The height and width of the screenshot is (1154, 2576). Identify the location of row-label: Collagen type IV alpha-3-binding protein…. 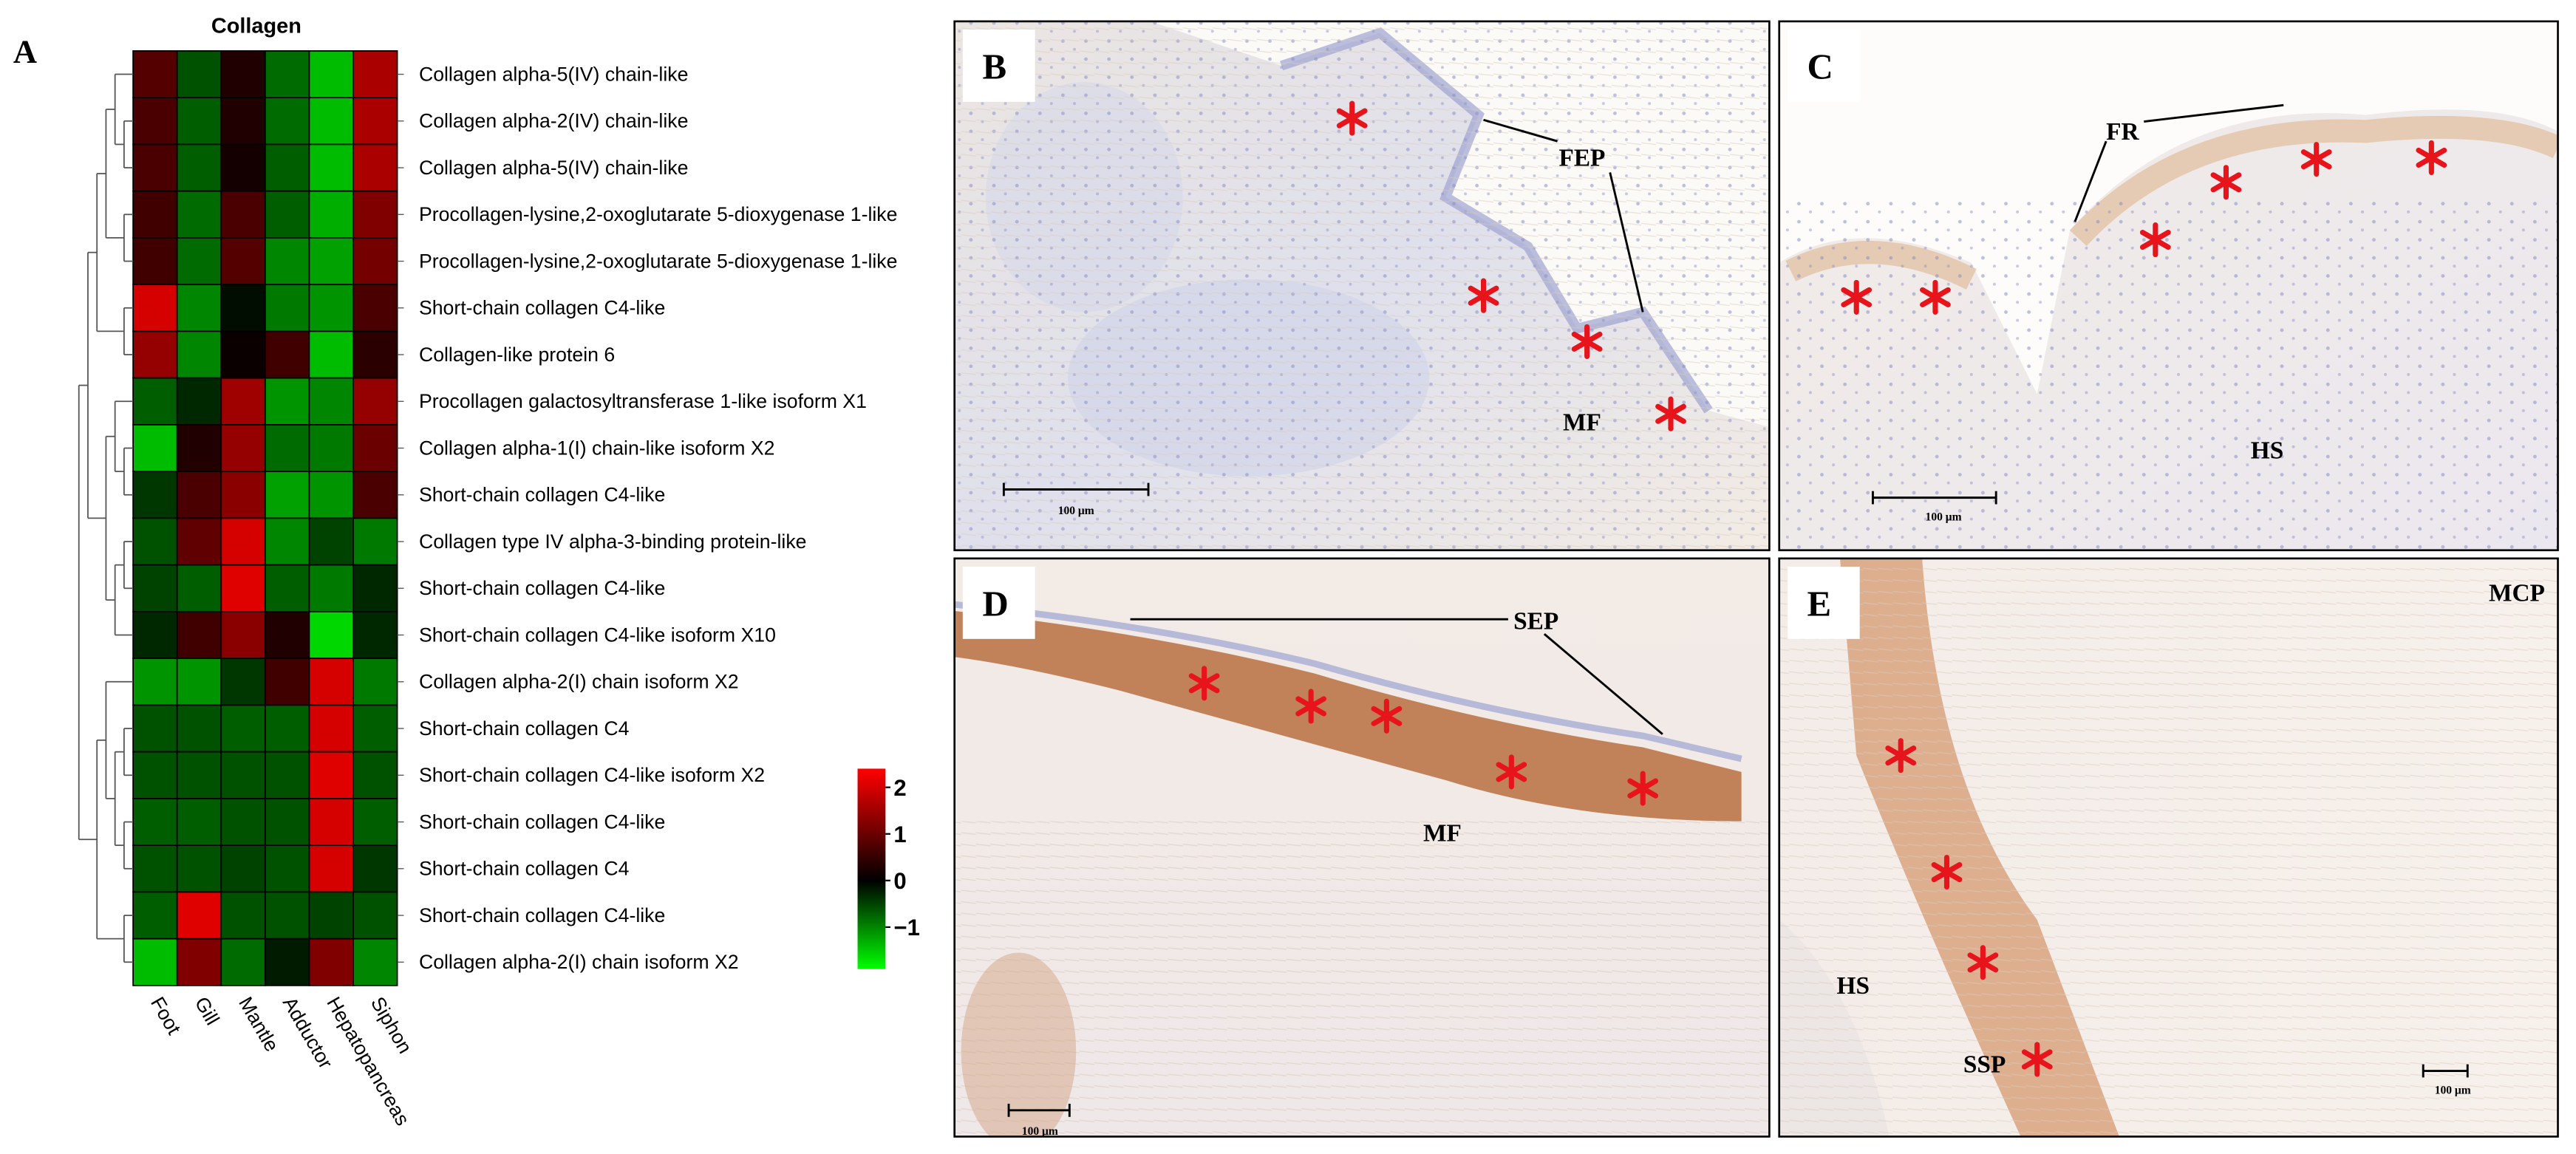
(613, 541).